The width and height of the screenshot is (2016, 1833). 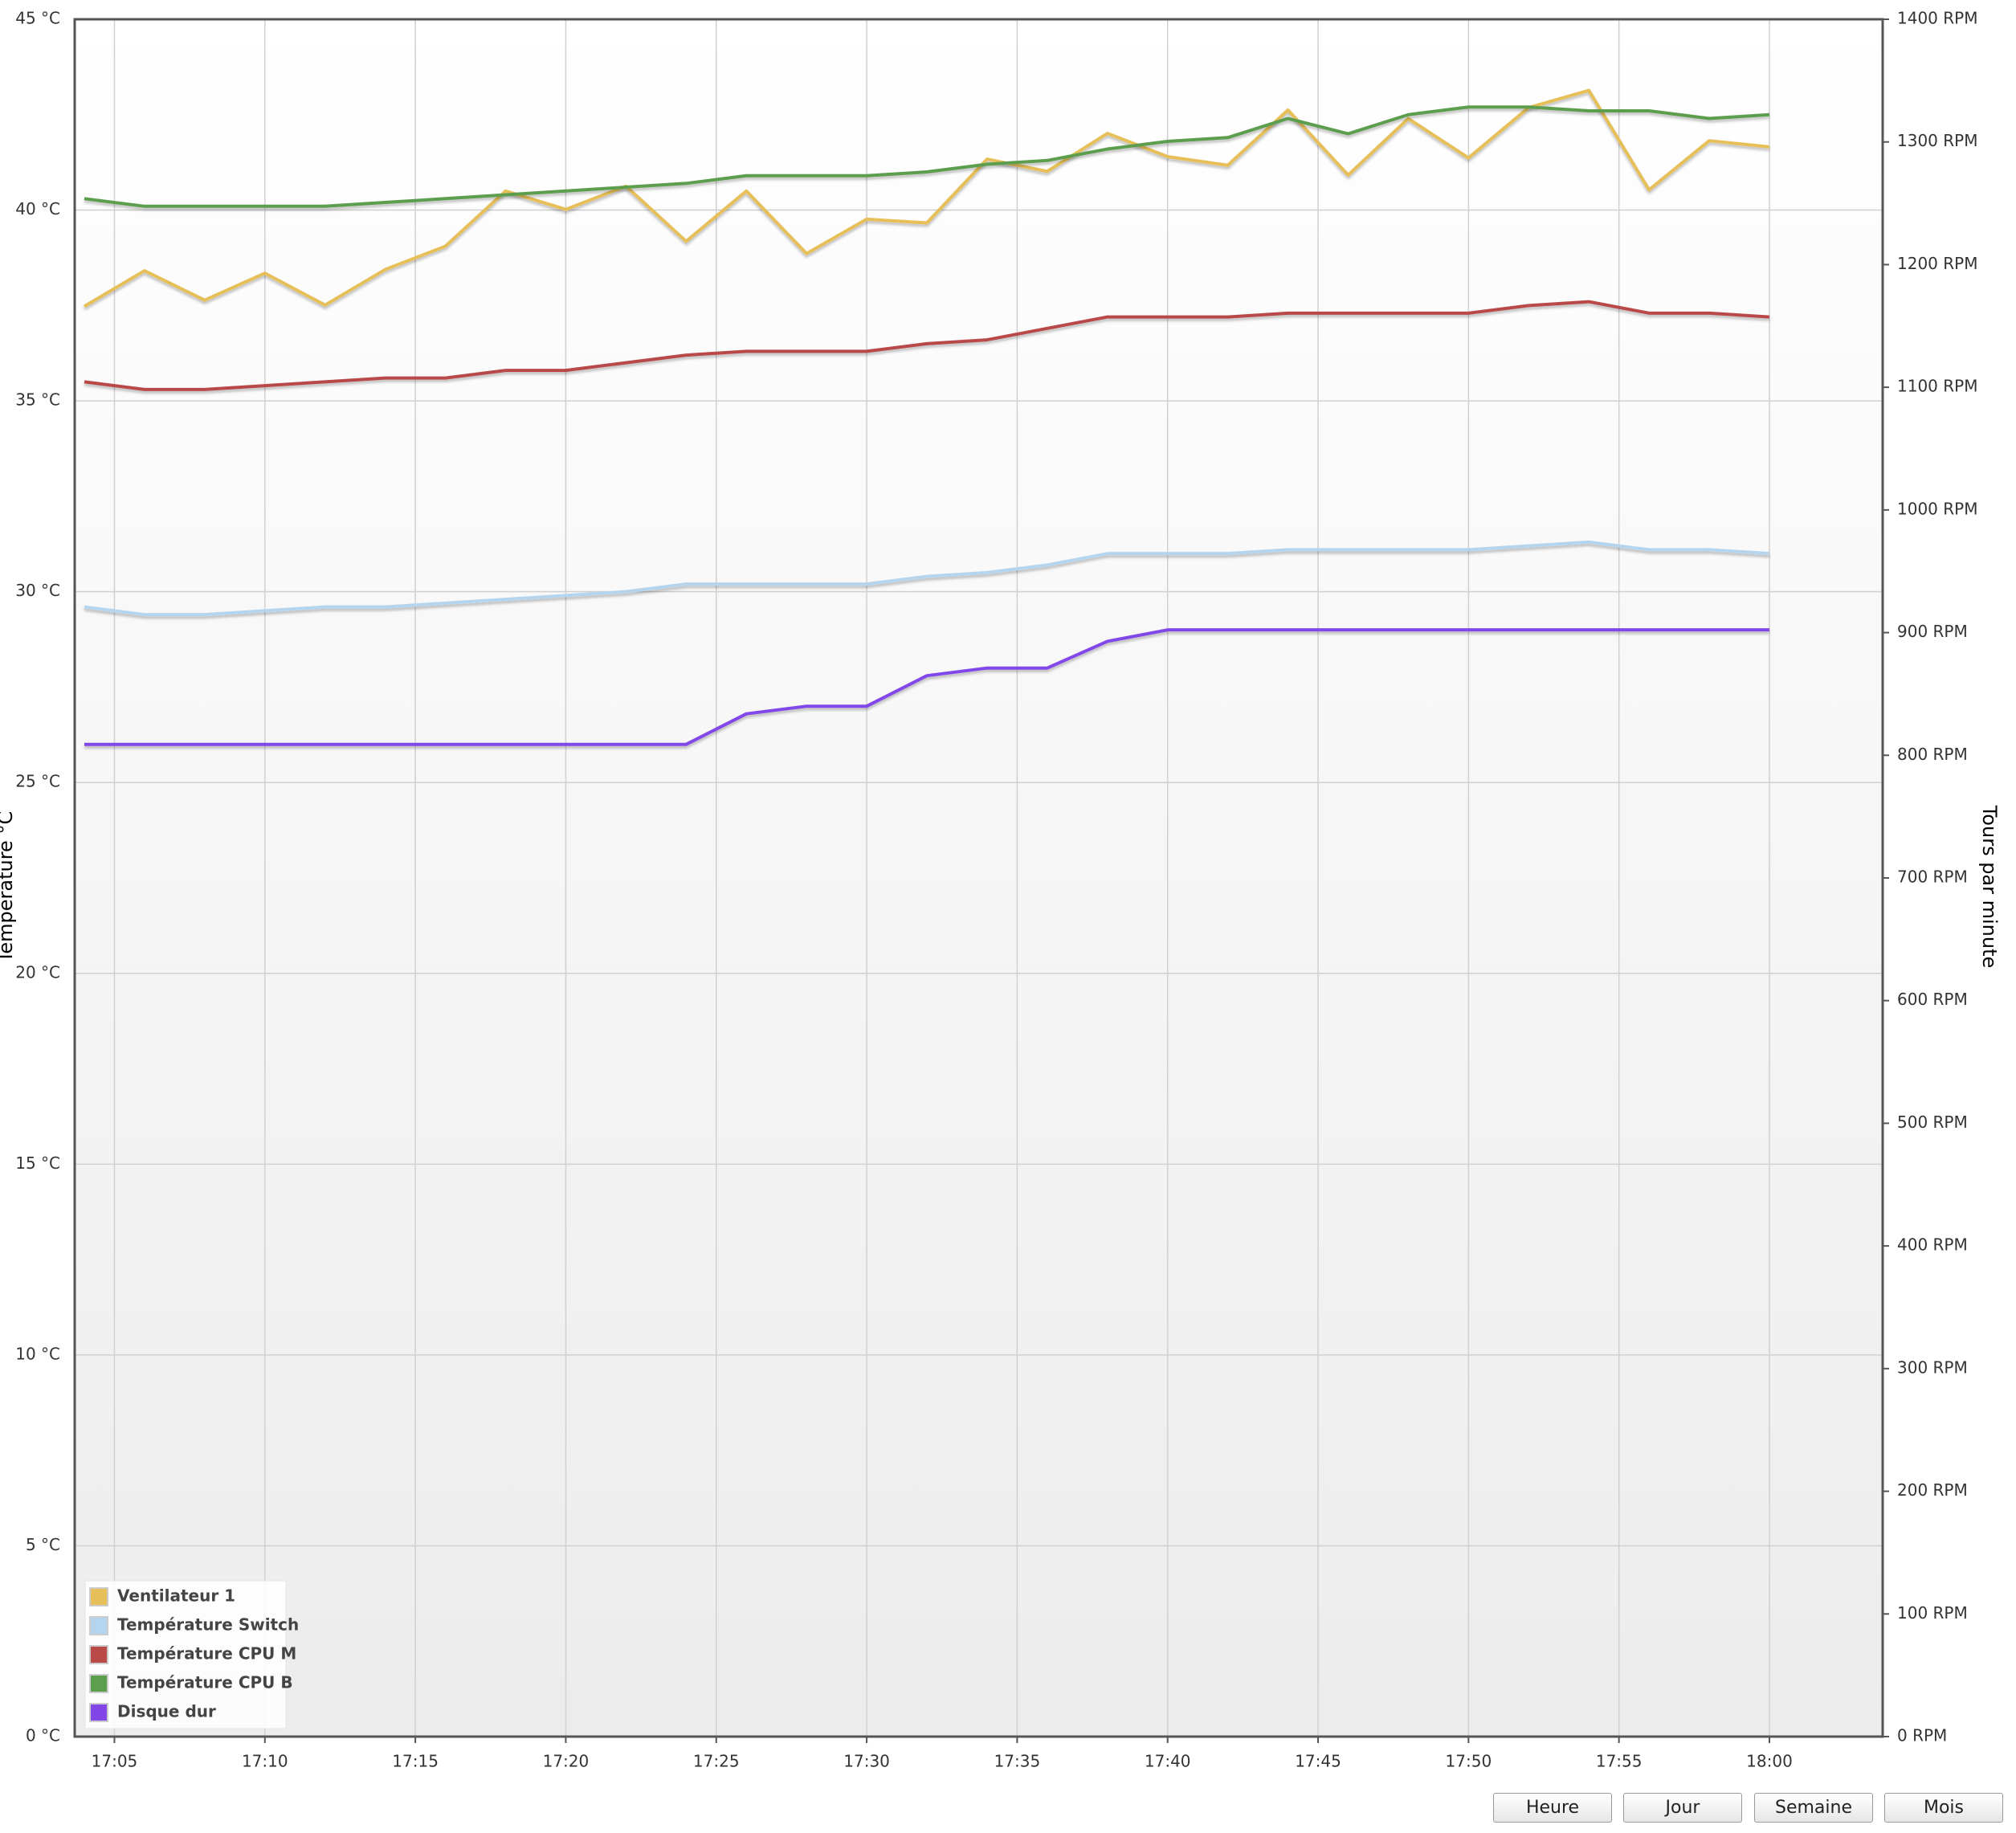 I want to click on x-tick-label: 17:05, so click(x=115, y=1762).